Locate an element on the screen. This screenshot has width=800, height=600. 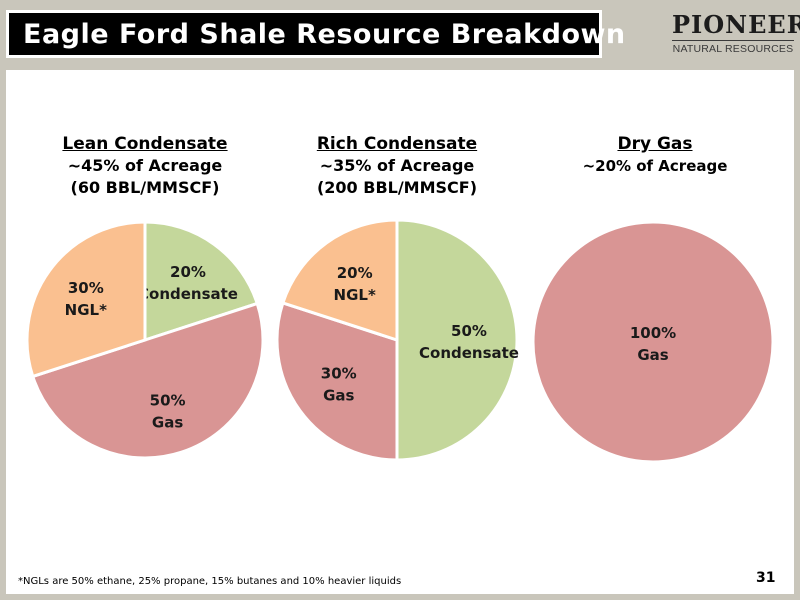
logo-tagline: NATURAL RESOURCES is located at coordinates (733, 47).